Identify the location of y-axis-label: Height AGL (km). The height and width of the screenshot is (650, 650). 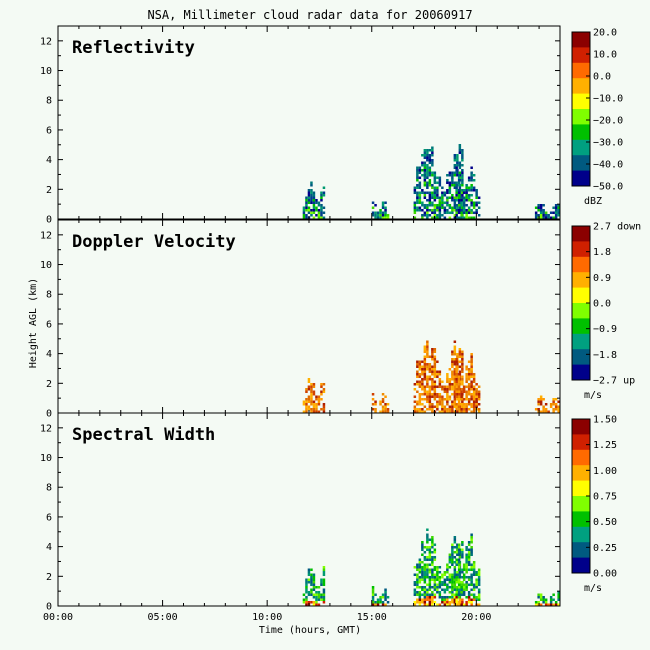
(33, 323).